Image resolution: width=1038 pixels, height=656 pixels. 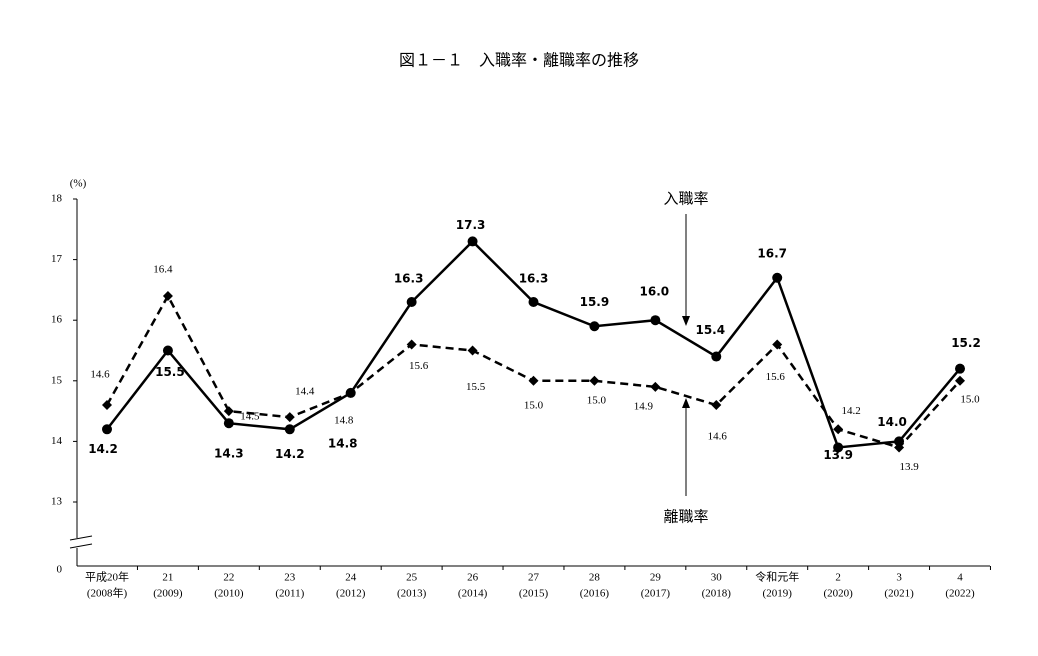 I want to click on y-tick-label: 17, so click(x=57, y=259).